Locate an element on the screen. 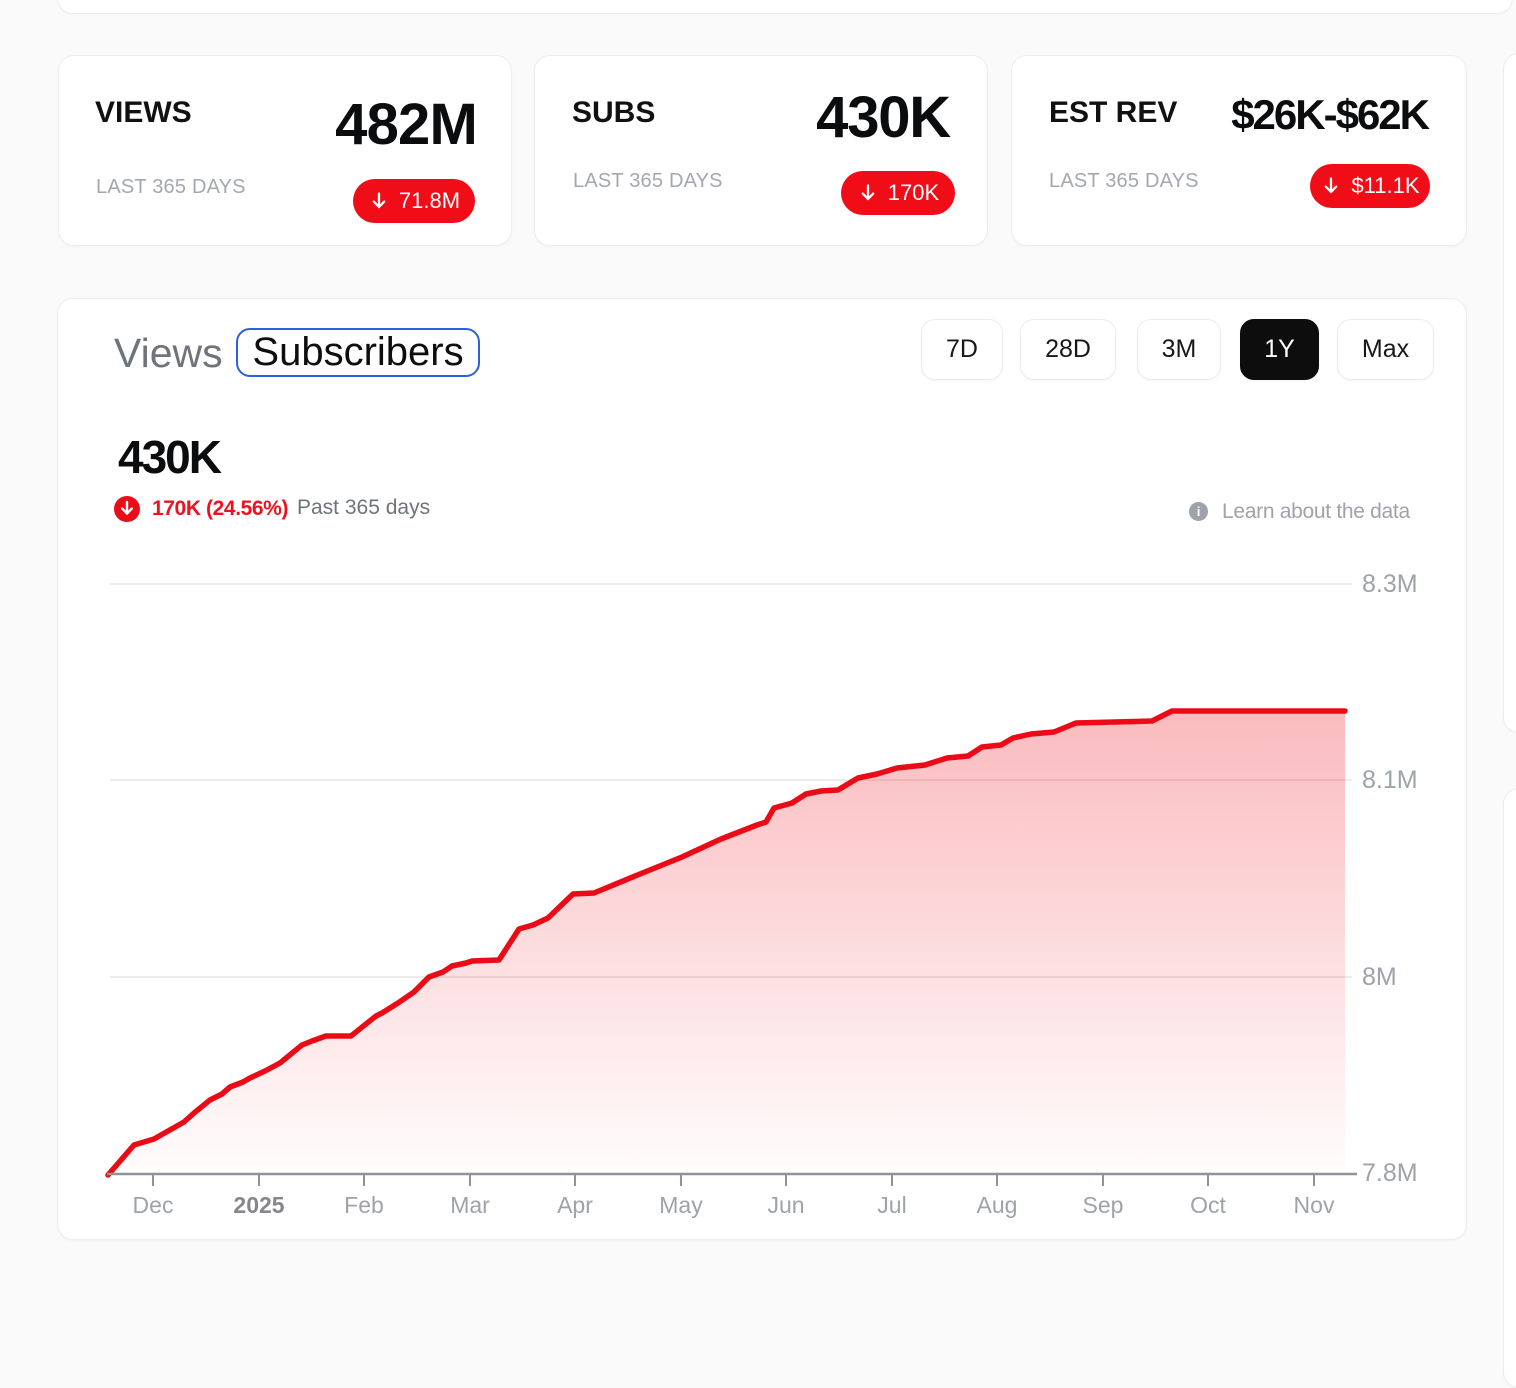 Image resolution: width=1516 pixels, height=1388 pixels. svg-text: Feb is located at coordinates (364, 1205).